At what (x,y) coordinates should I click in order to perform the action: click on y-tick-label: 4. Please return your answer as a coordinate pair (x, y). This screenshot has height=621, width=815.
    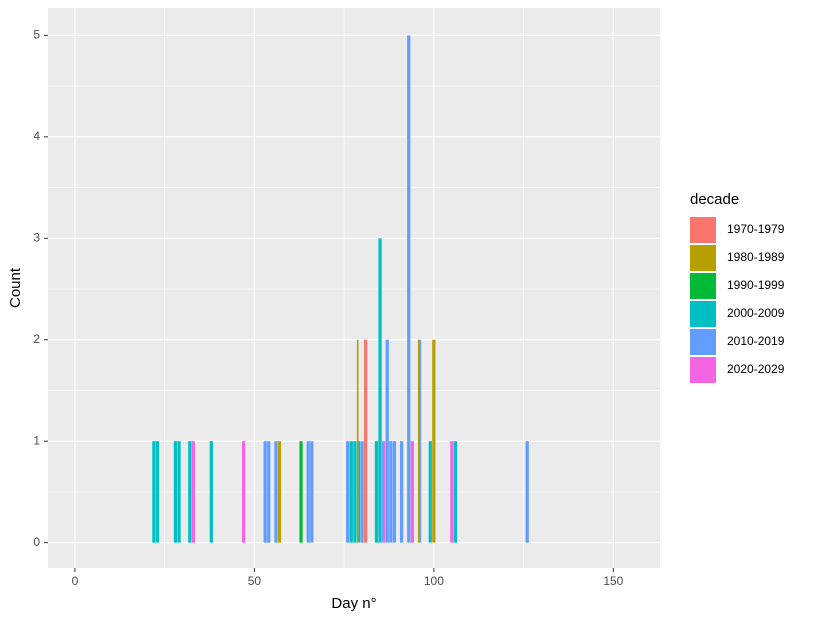
    Looking at the image, I should click on (36, 136).